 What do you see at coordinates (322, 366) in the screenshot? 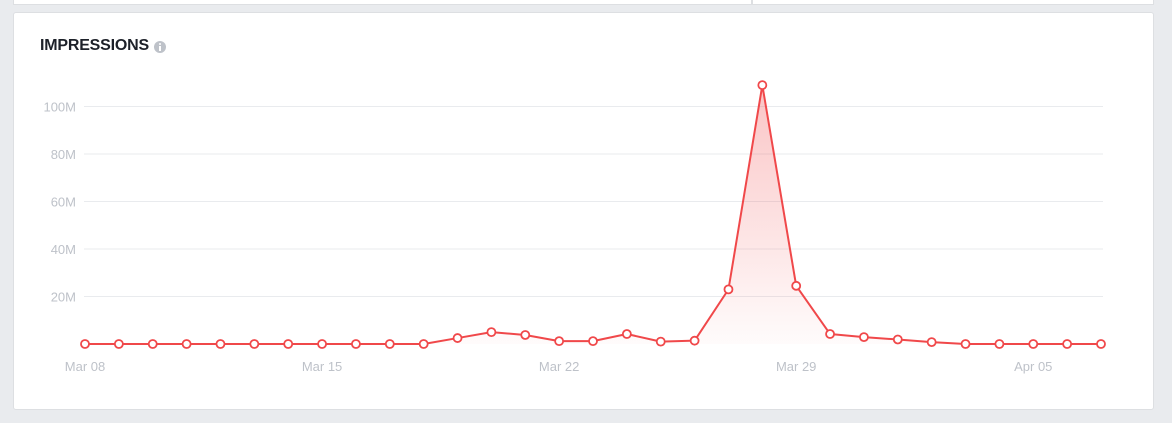
I see `x-tick-label: Mar 15` at bounding box center [322, 366].